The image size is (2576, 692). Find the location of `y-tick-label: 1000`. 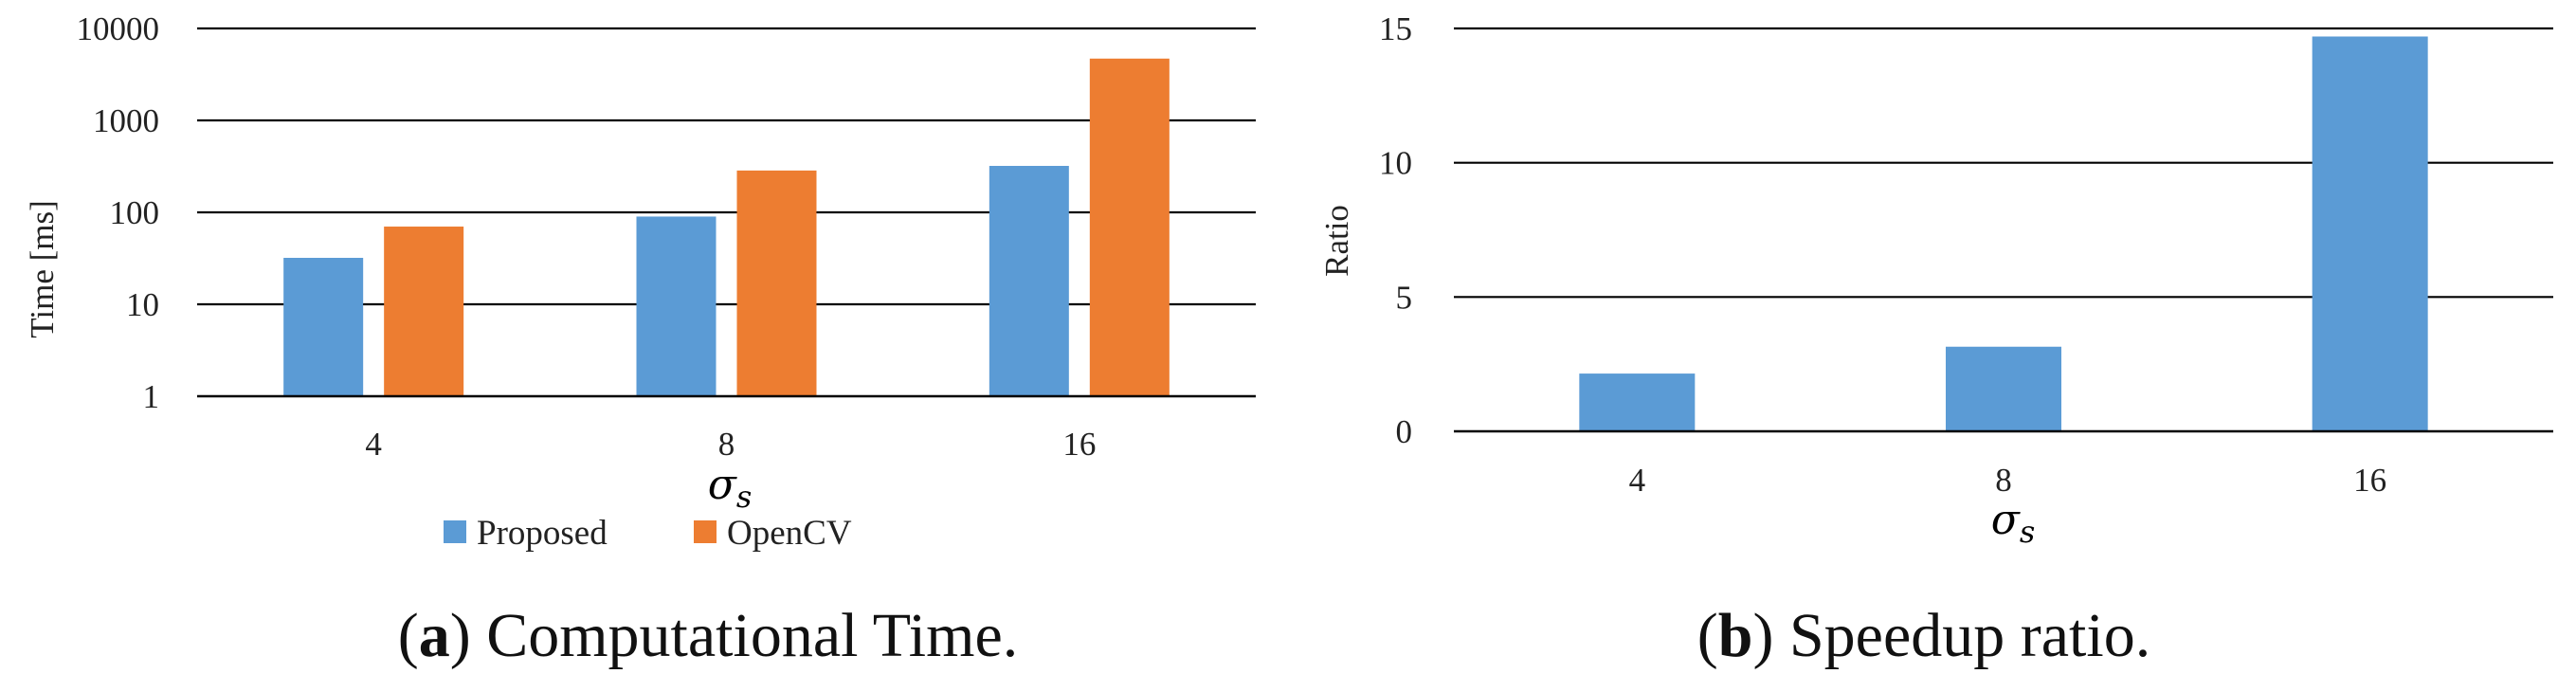

y-tick-label: 1000 is located at coordinates (126, 120).